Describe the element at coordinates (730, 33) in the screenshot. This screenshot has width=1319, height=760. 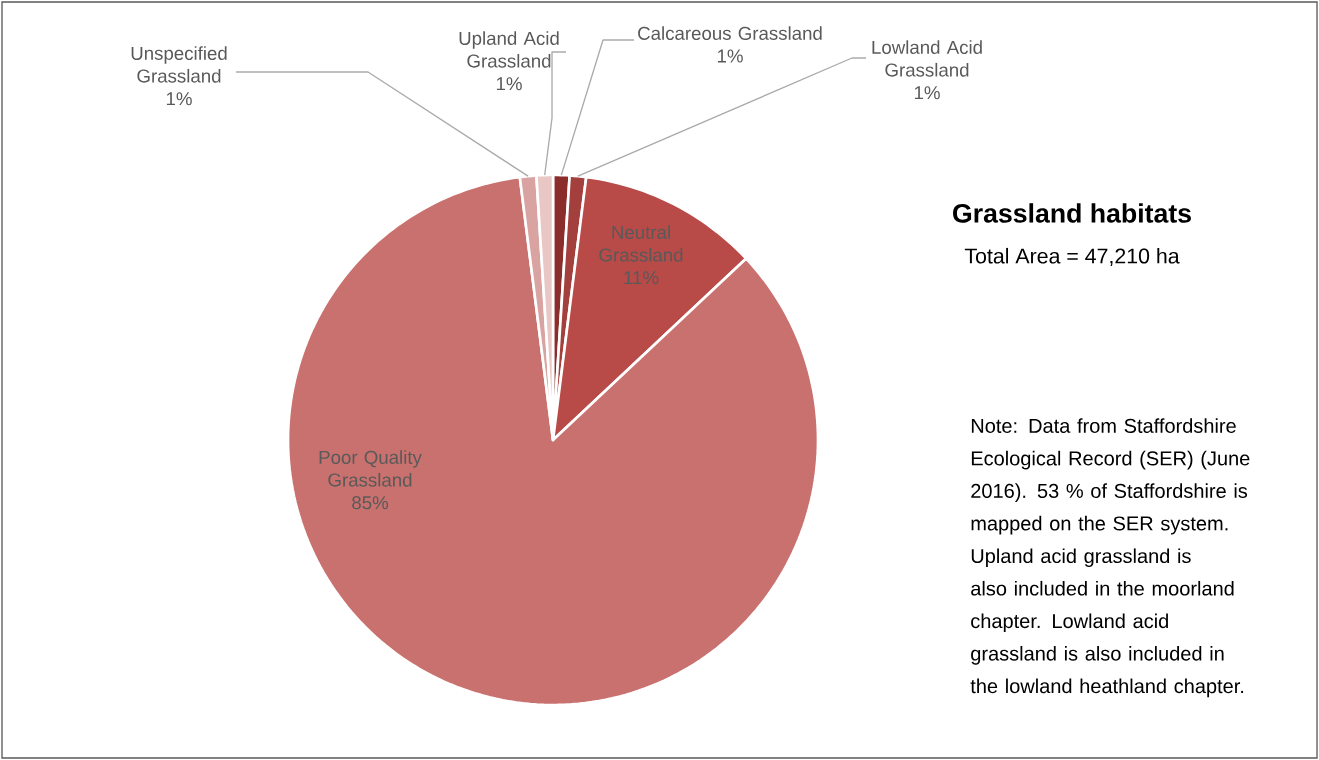
I see `slice-label: Calcareous Grassland` at that location.